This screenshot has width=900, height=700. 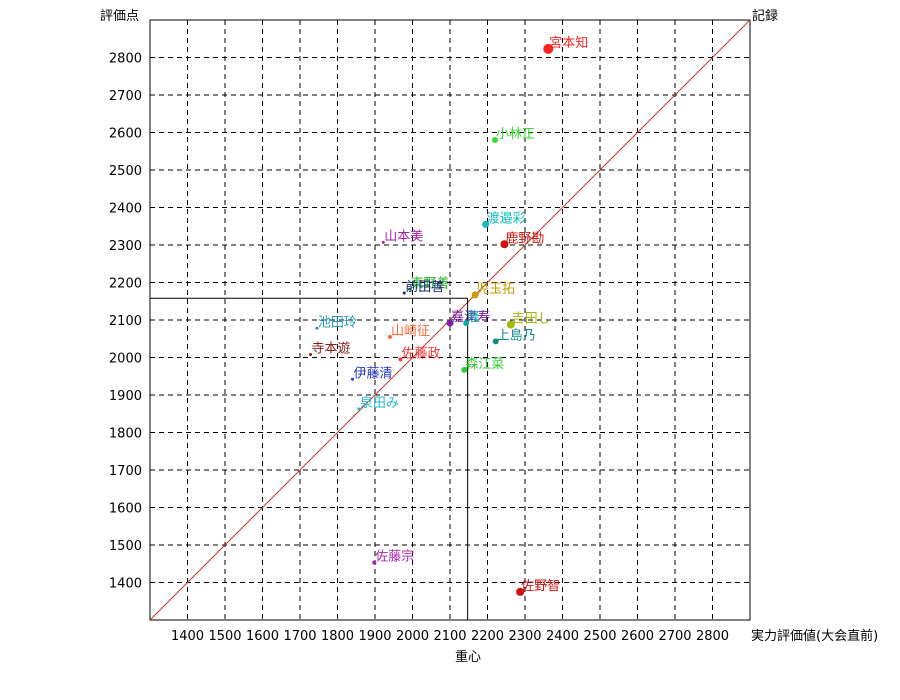 I want to click on point-label: 宮本知, so click(x=568, y=43).